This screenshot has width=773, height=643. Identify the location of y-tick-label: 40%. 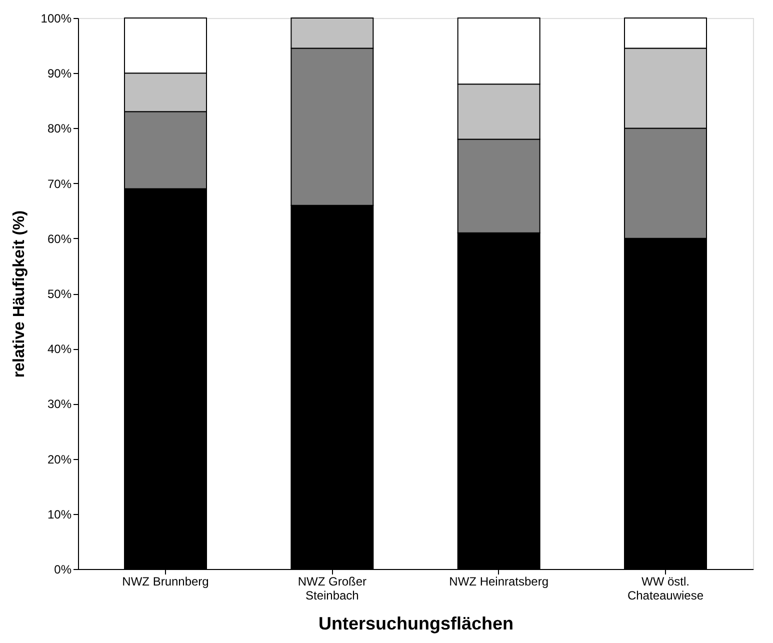
(59, 349).